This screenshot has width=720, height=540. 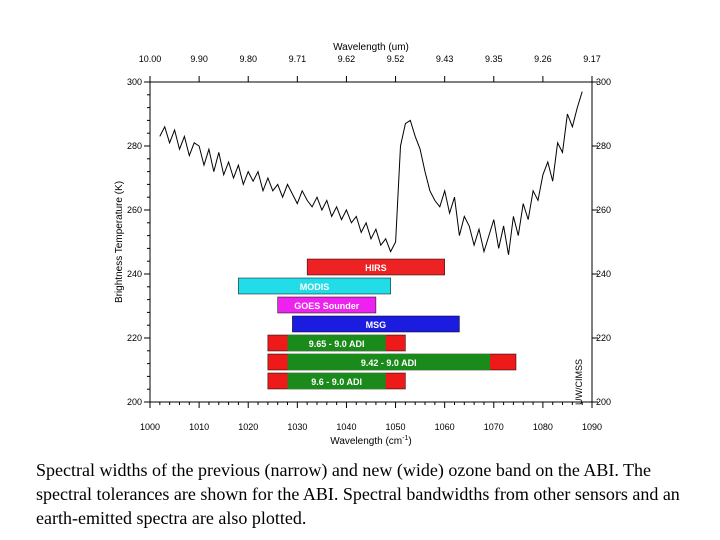 I want to click on y-tick-label: 300, so click(x=134, y=82).